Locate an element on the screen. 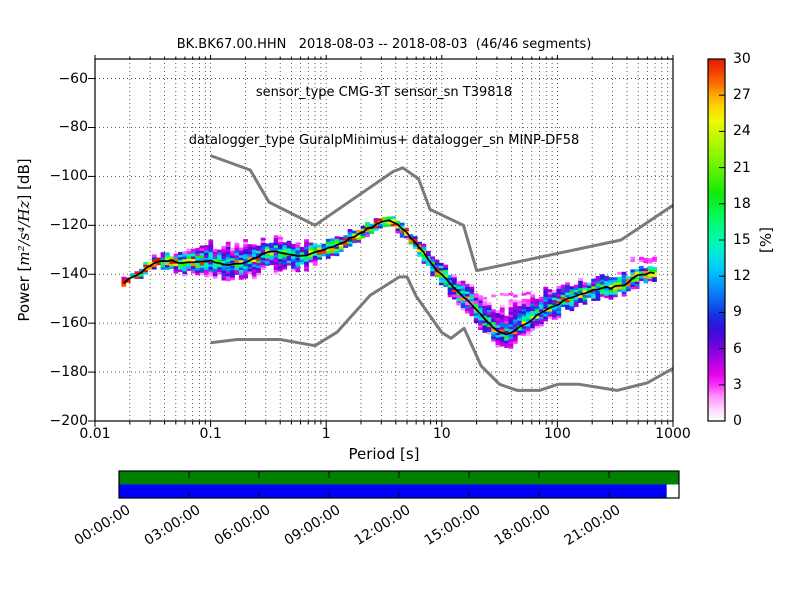  y-axis-label-units: m²/s⁴/Hz is located at coordinates (24, 233).